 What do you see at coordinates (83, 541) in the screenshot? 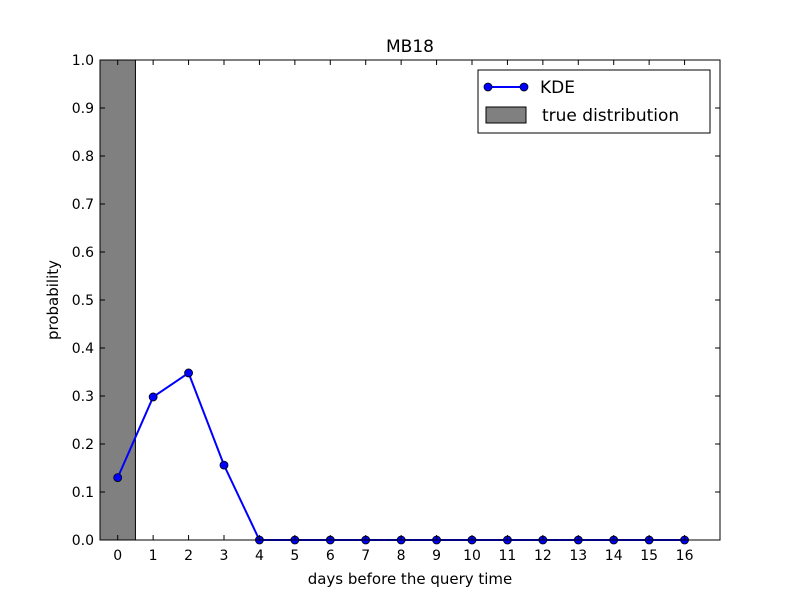
I see `y-tick-label-0.0: 0.0` at bounding box center [83, 541].